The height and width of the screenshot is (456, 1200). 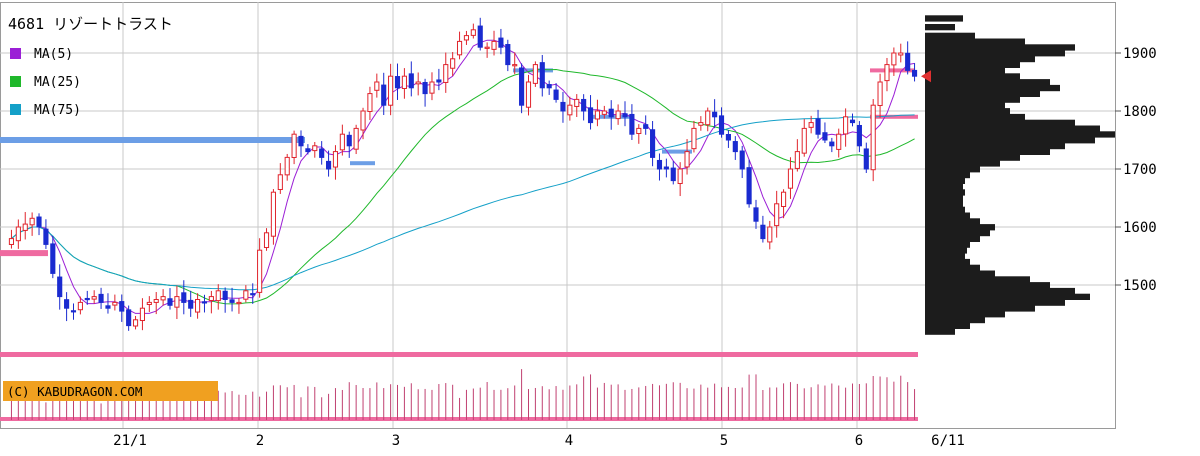 What do you see at coordinates (57, 110) in the screenshot?
I see `legend-label-ma75: MA(75)` at bounding box center [57, 110].